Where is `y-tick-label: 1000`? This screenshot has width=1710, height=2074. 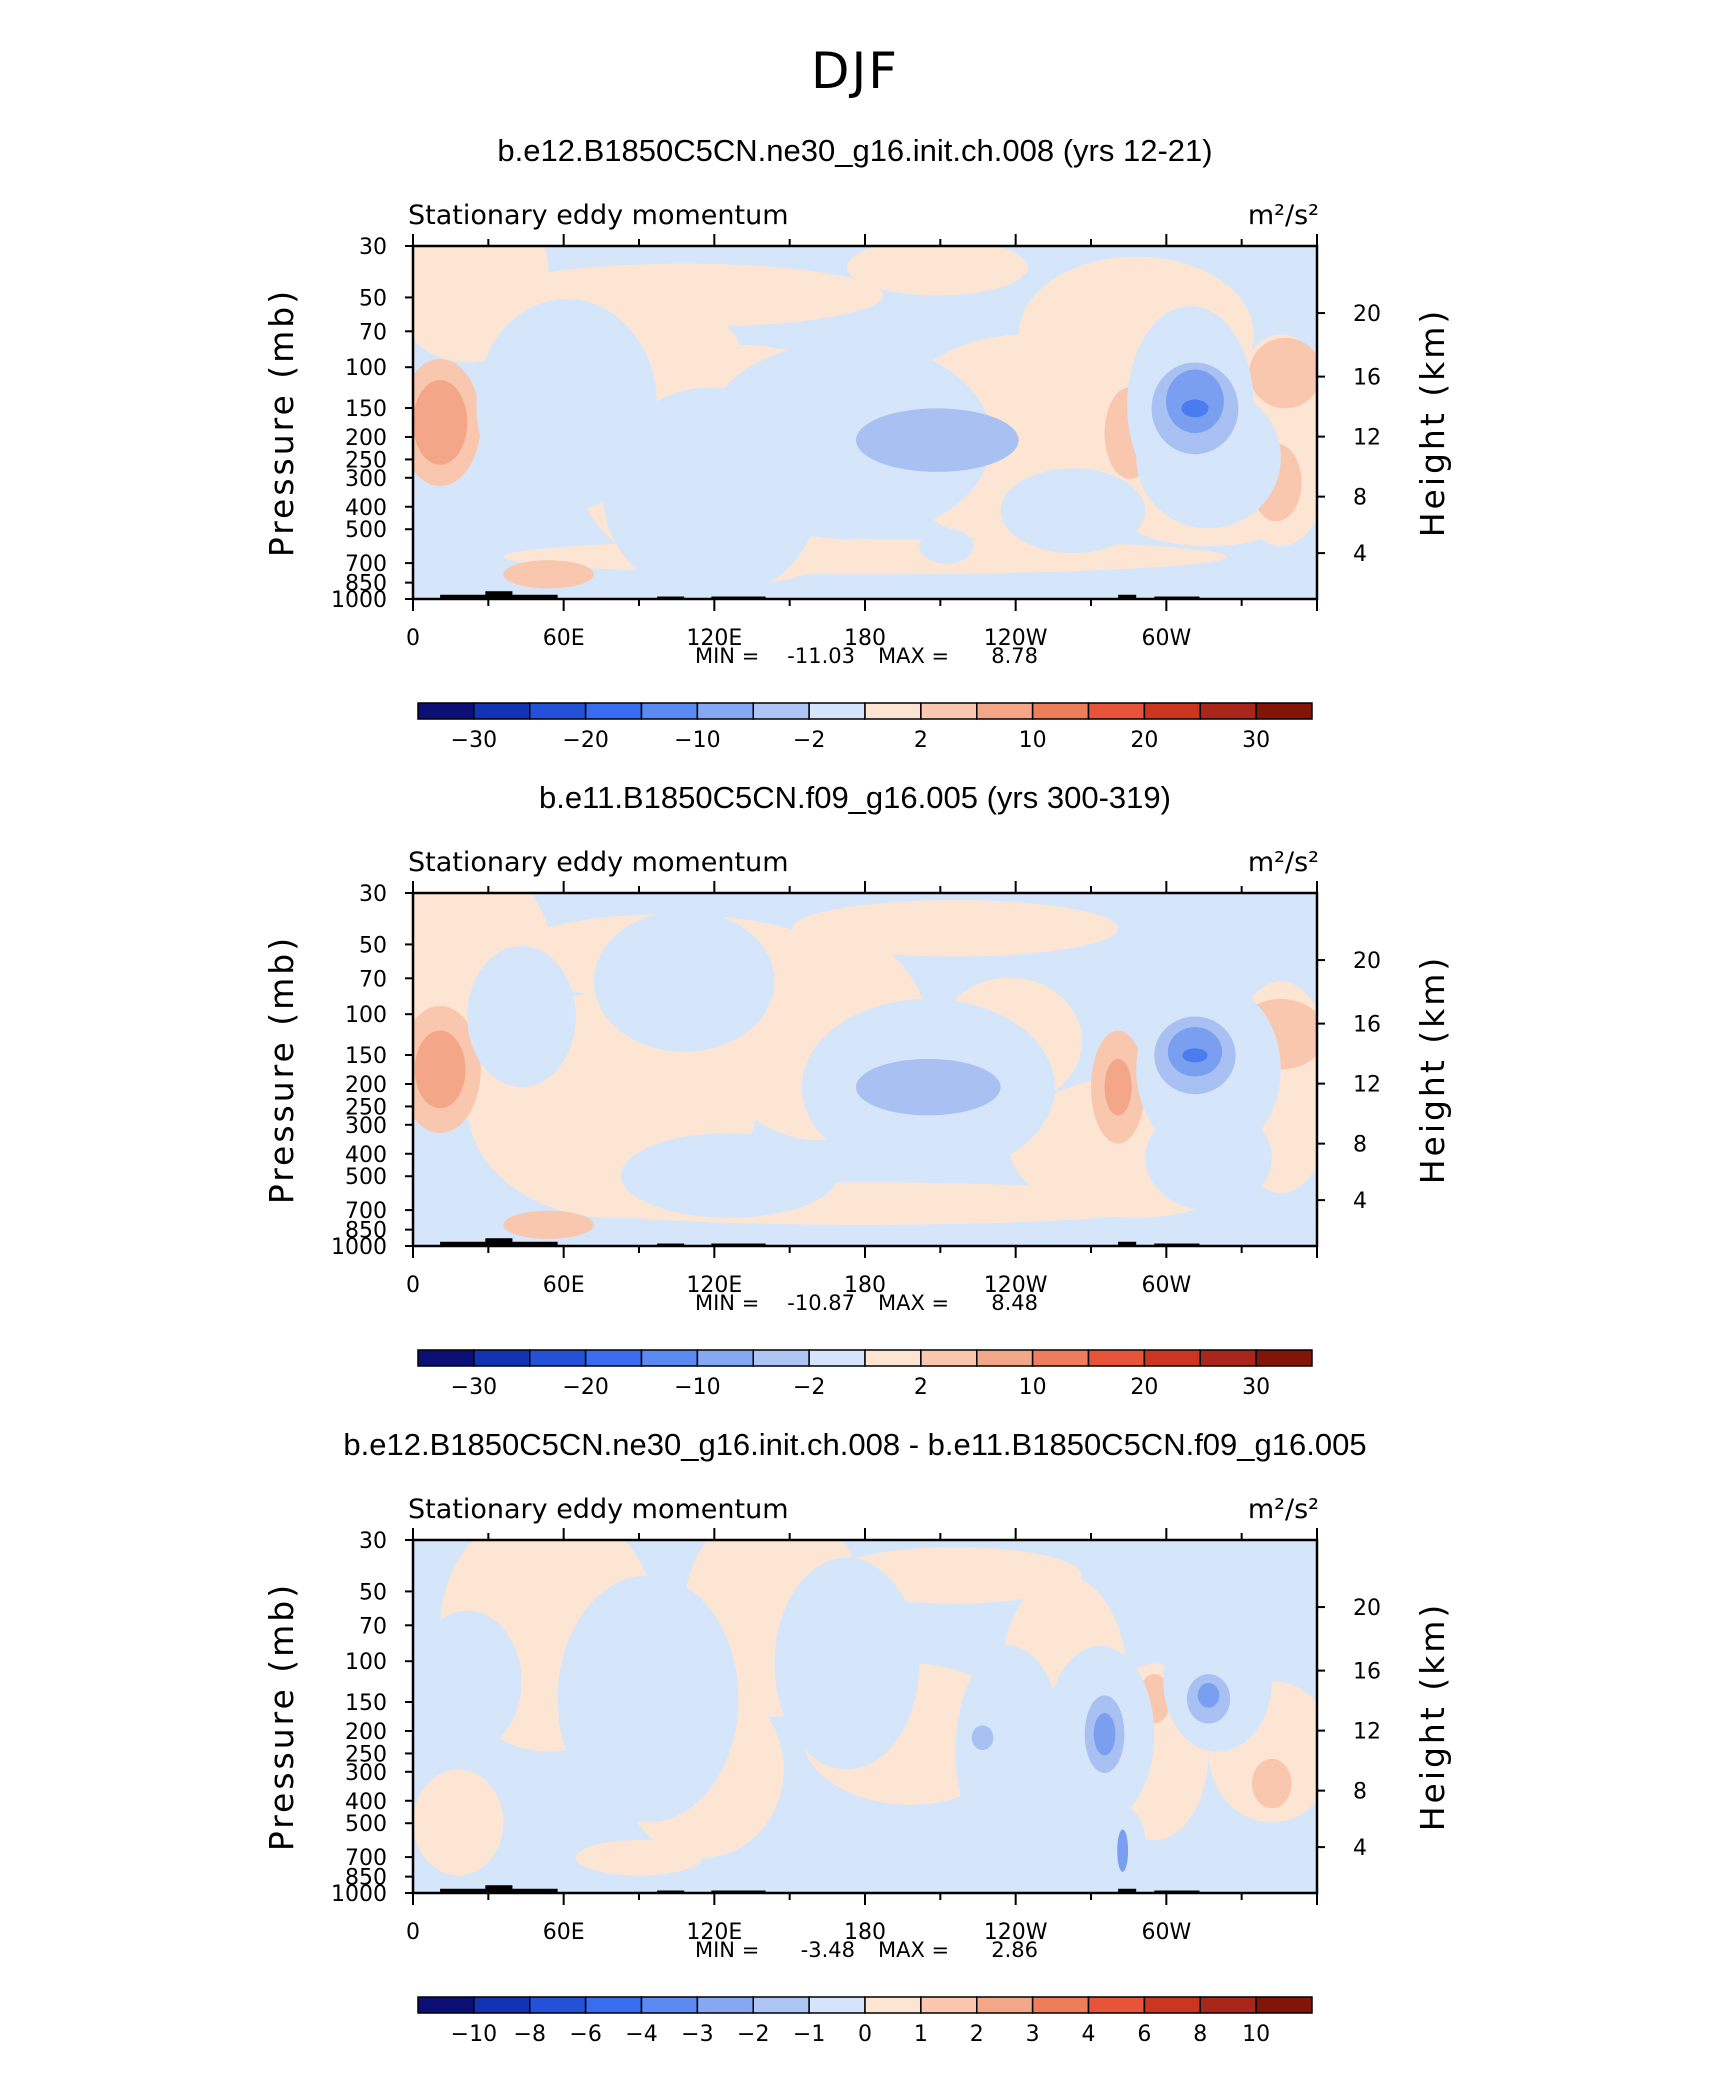
y-tick-label: 1000 is located at coordinates (359, 600).